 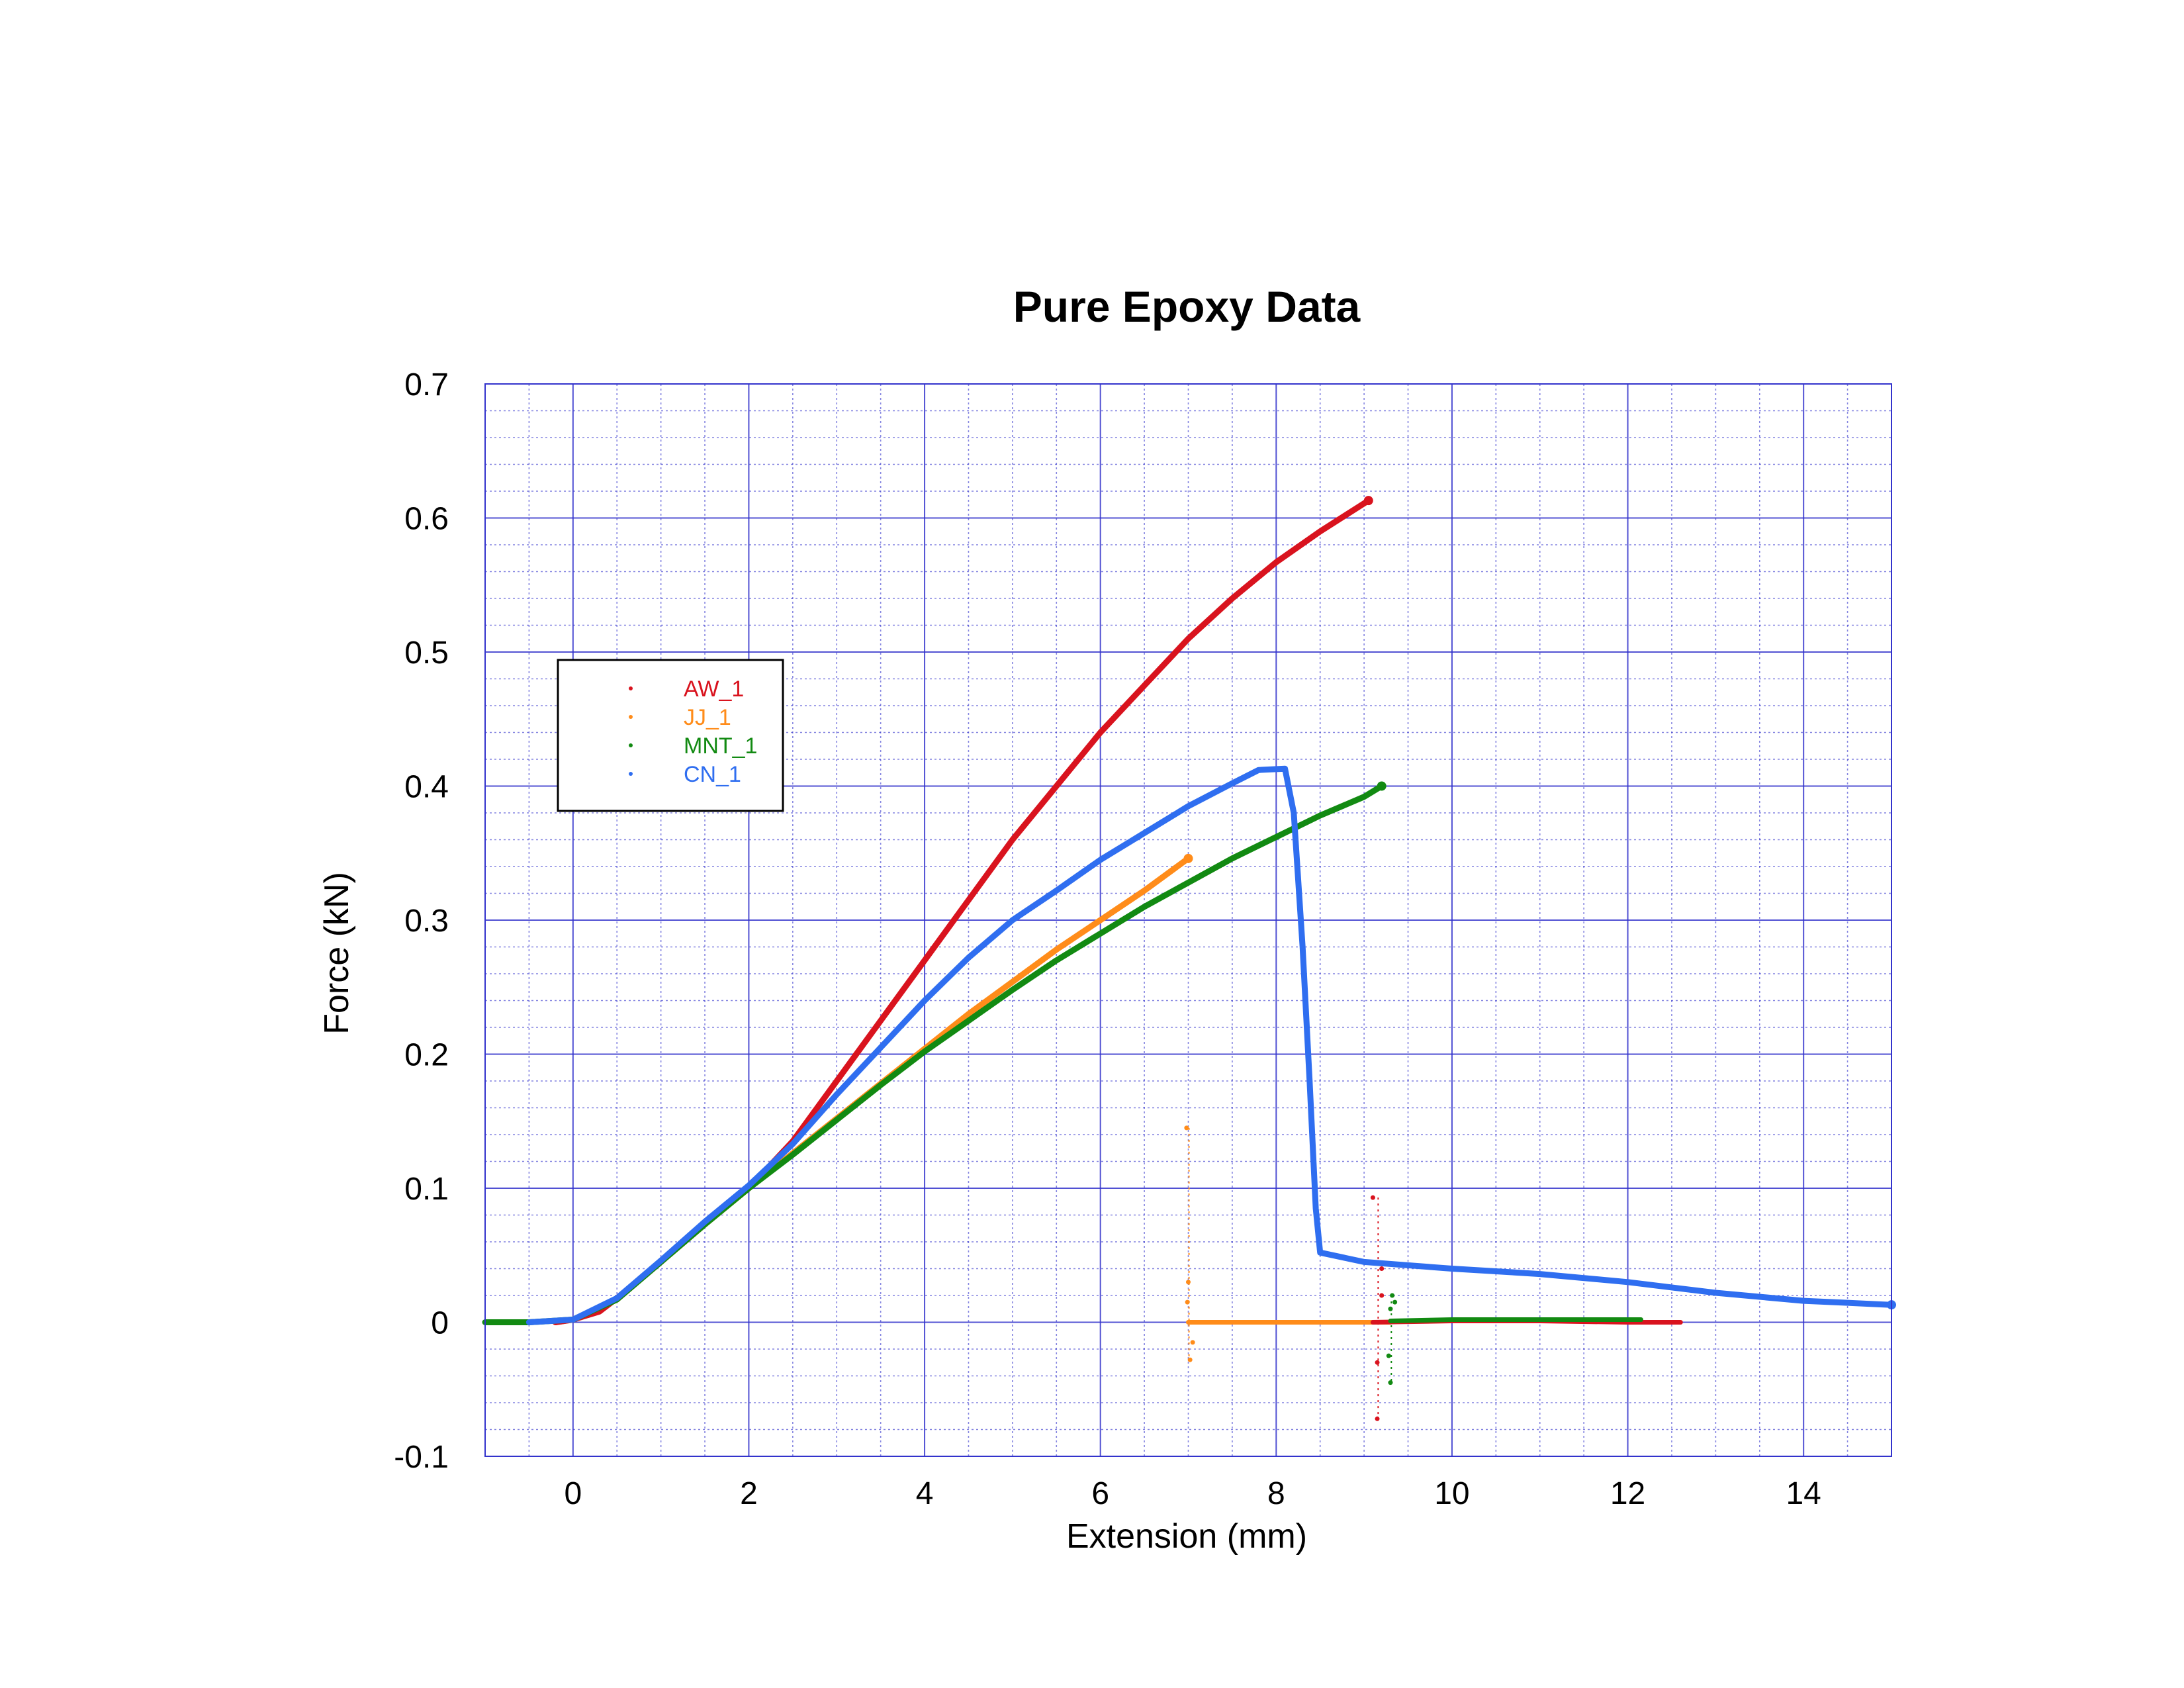 I want to click on y-axis-label: Force (kN), so click(x=337, y=953).